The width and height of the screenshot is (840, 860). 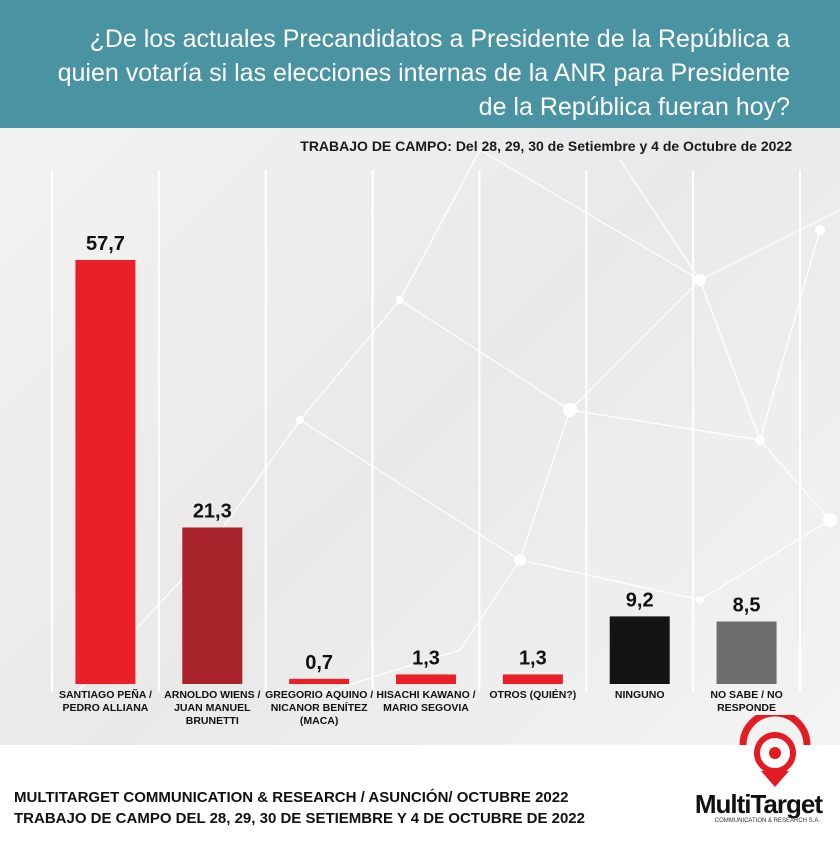 I want to click on data-label: 57,7, so click(x=105, y=244).